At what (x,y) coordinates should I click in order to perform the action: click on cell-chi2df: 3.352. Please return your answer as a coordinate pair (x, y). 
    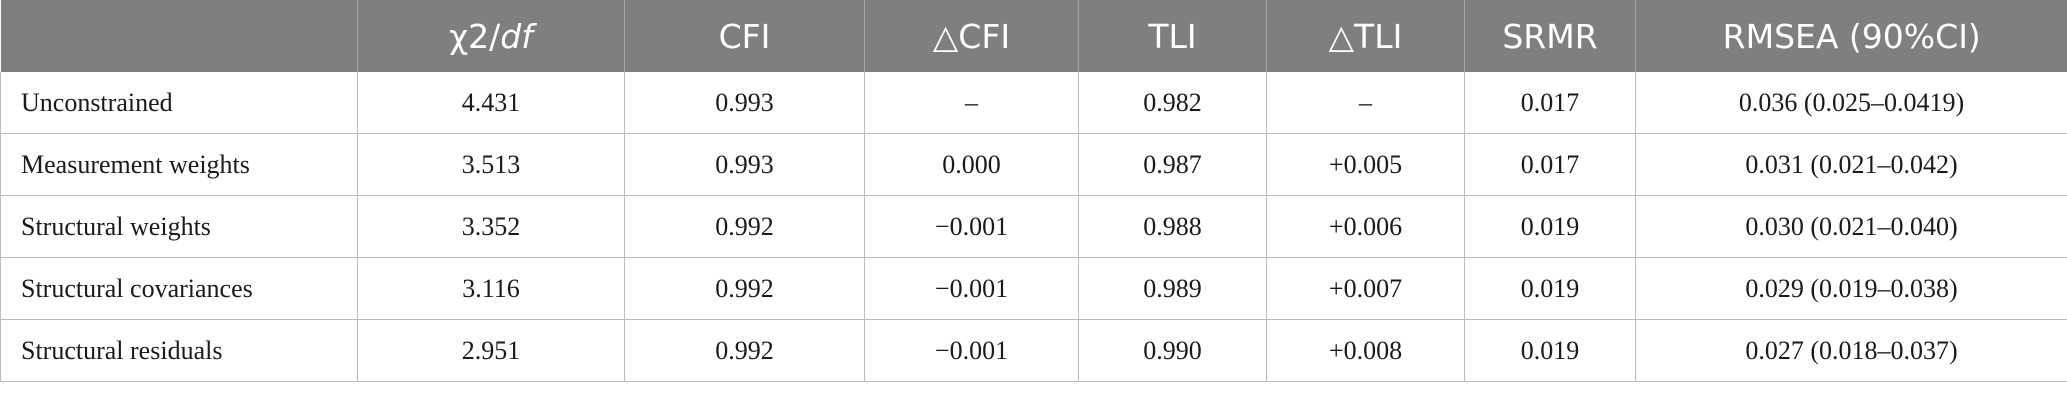
    Looking at the image, I should click on (491, 226).